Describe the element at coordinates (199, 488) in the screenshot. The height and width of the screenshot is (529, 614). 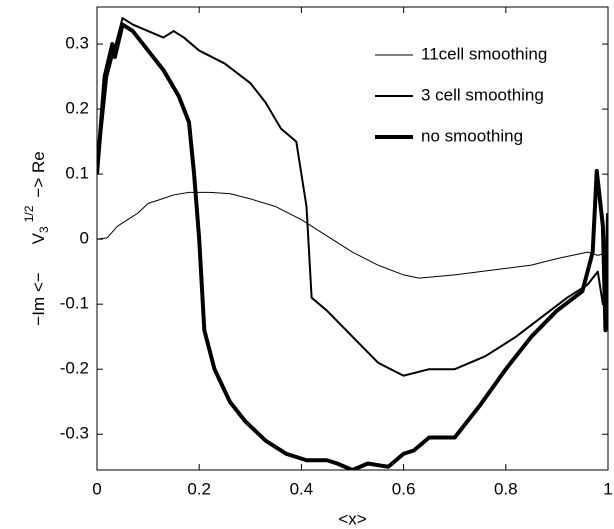
I see `x-tick-label: 0.2` at that location.